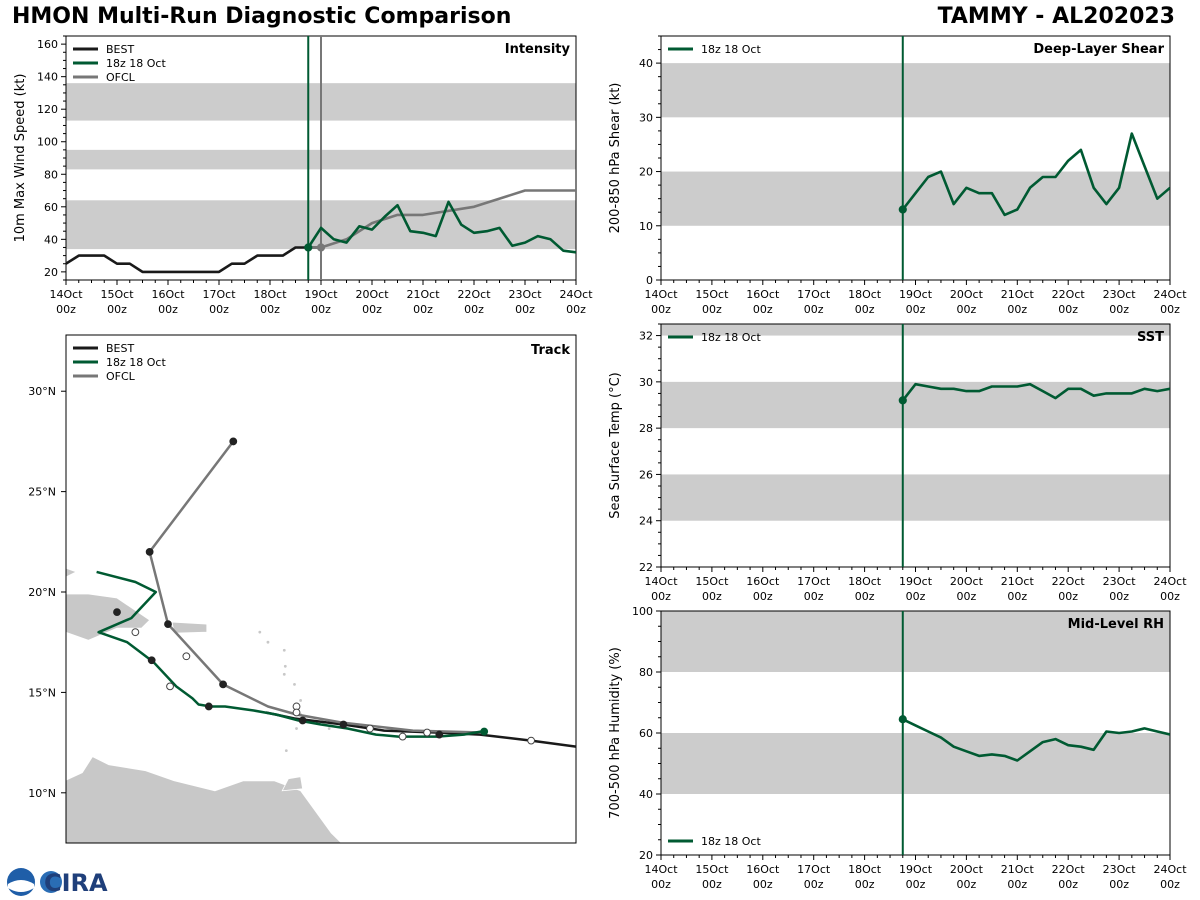 This screenshot has width=1200, height=900. I want to click on sst-ytick-label: 30, so click(646, 382).